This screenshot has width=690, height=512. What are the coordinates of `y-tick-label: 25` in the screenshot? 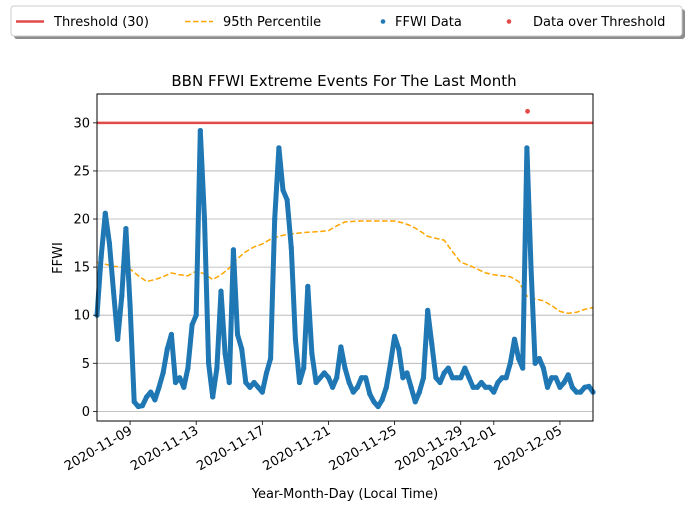 It's located at (81, 171).